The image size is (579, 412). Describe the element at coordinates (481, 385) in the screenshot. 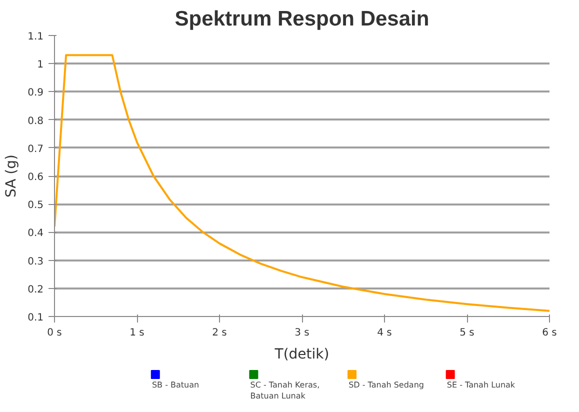

I see `legend-label: SE - Tanah Lunak` at that location.